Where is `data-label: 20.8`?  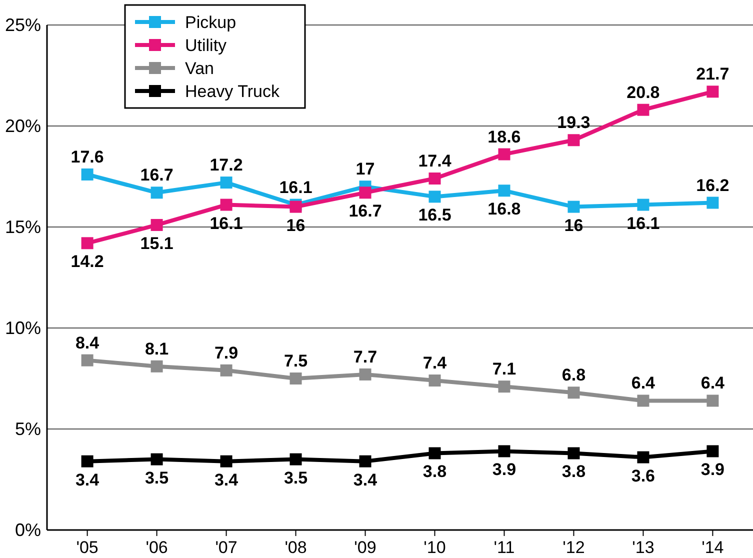
data-label: 20.8 is located at coordinates (643, 92).